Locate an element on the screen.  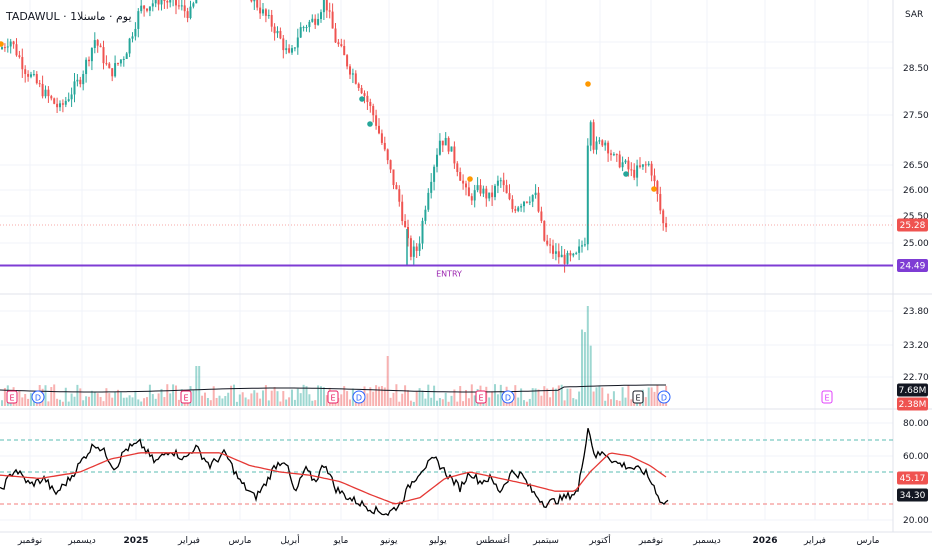
rsi-ma-tag: 45.17 is located at coordinates (913, 479).